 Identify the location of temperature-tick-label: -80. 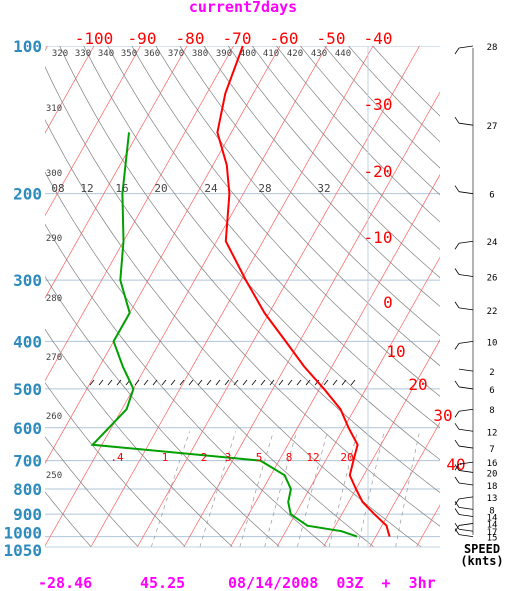
(190, 38).